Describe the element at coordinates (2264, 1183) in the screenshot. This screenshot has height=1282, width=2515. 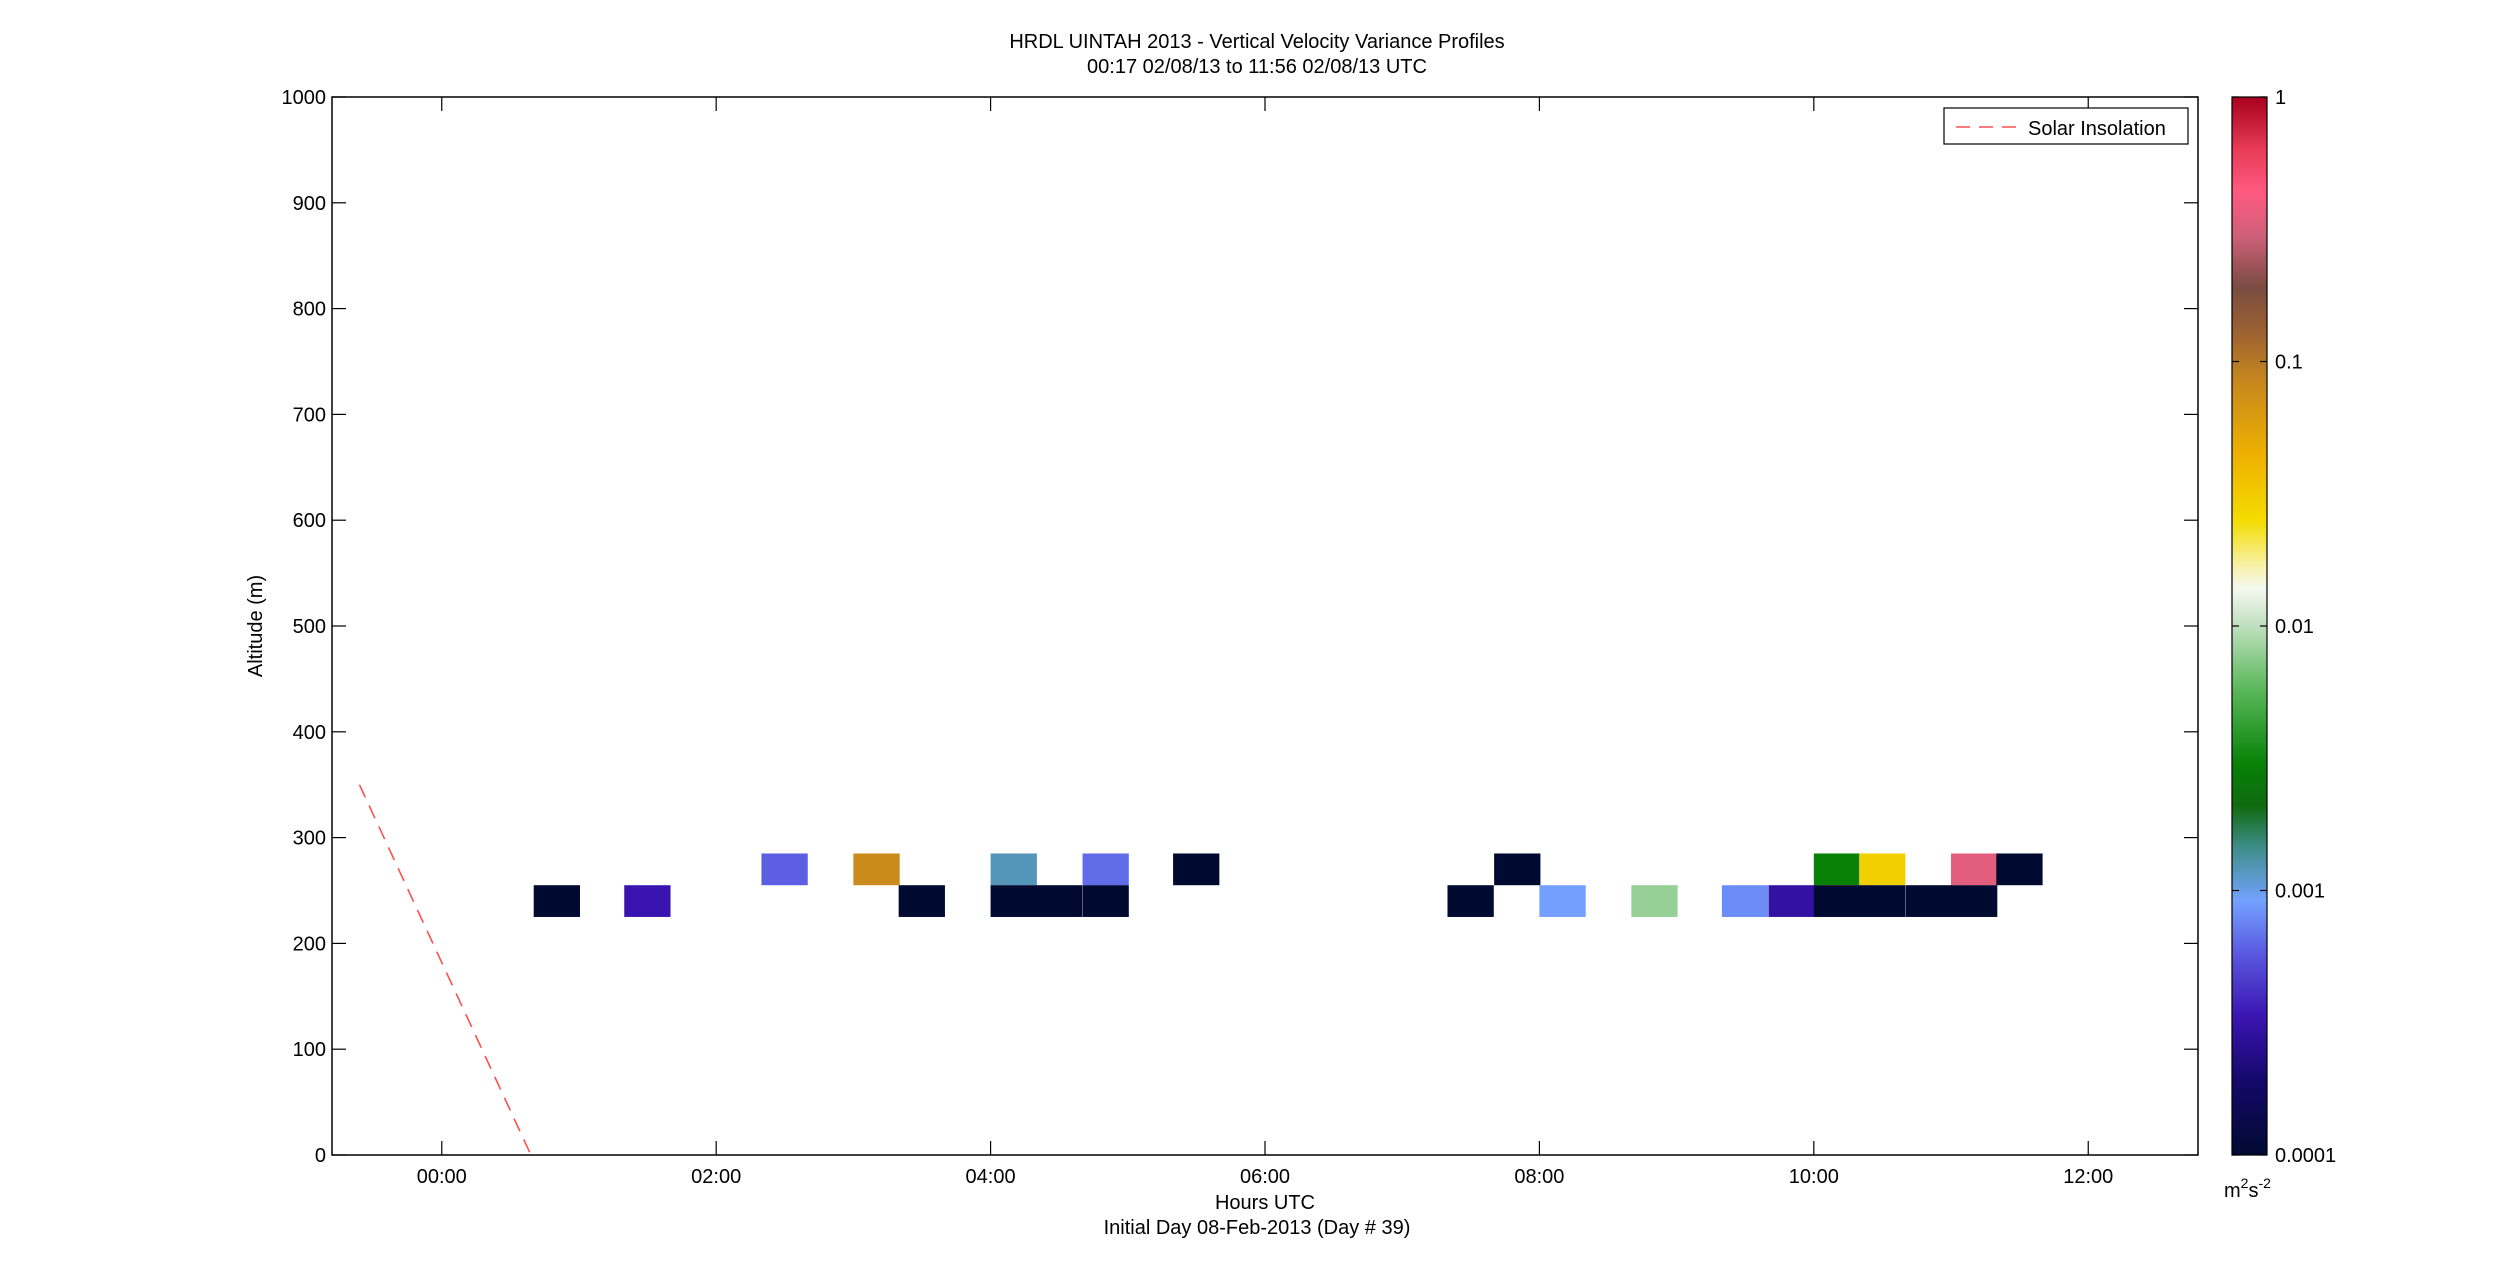
I see `colorbar-unit-exp2: -2` at that location.